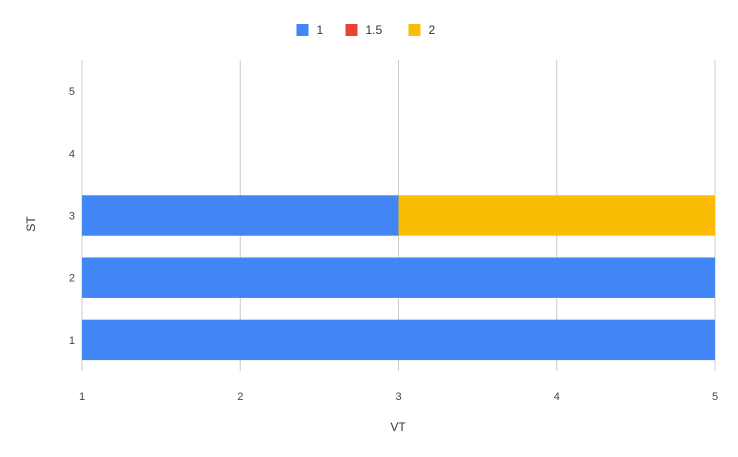 This screenshot has width=738, height=457. Describe the element at coordinates (72, 92) in the screenshot. I see `y-tick-label: 5` at that location.